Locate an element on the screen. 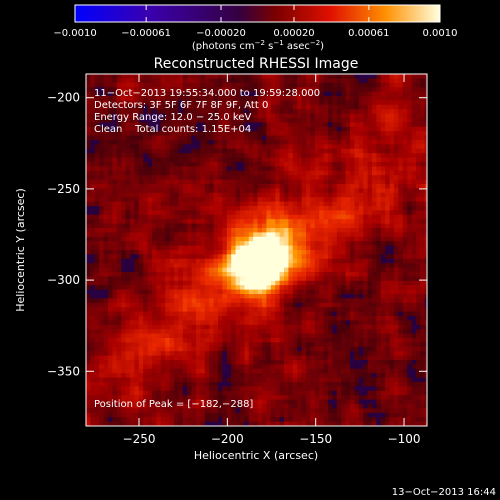  annotation-detectors: Detectors: 3F 5F 6F 7F 8F 9F, Att 0 is located at coordinates (181, 105).